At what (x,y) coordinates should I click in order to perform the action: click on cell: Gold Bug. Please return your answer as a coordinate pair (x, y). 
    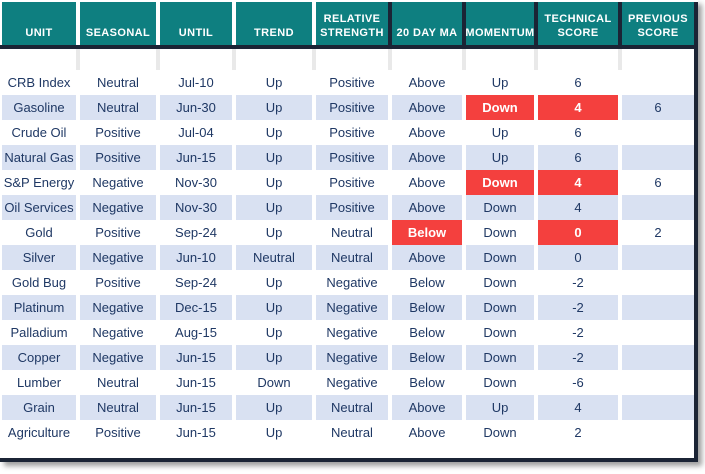
    Looking at the image, I should click on (39, 282).